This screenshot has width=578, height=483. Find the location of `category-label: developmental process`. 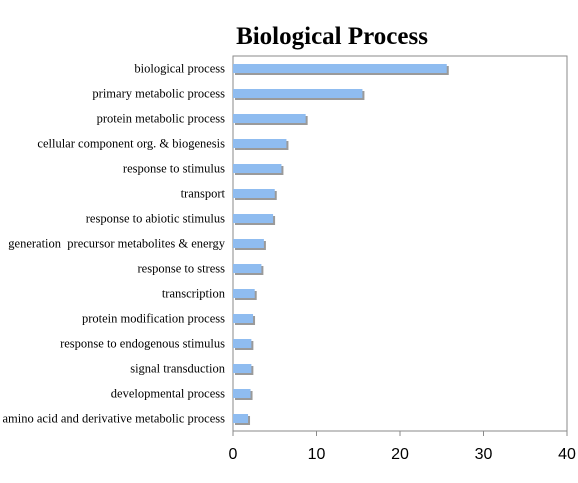

category-label: developmental process is located at coordinates (168, 394).